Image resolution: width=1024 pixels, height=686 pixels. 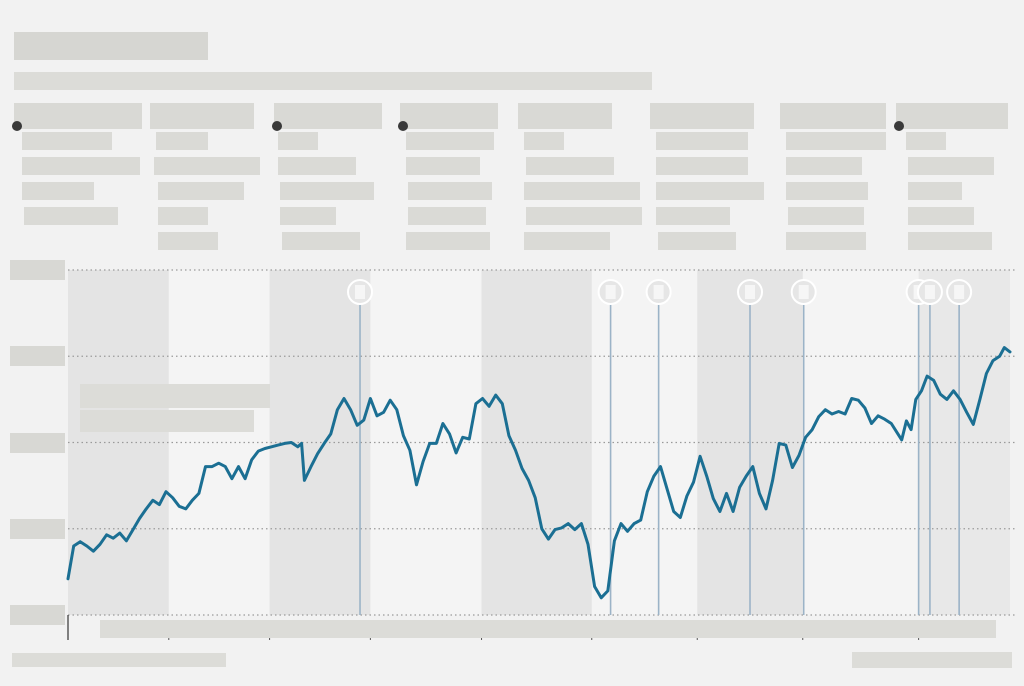 I want to click on page-subtitle, so click(x=333, y=81).